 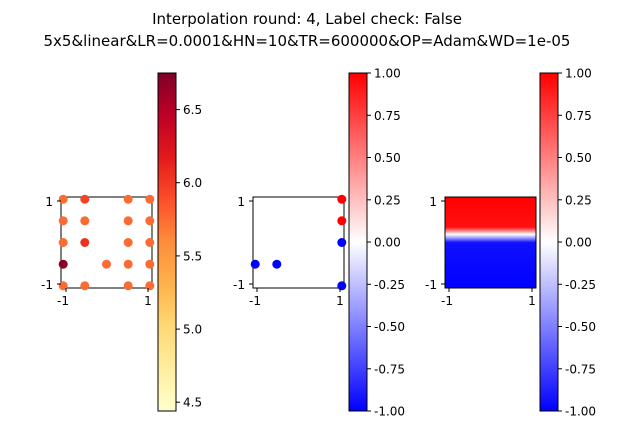 I want to click on colorbar-3-tick-label-8: 1.00, so click(x=578, y=74).